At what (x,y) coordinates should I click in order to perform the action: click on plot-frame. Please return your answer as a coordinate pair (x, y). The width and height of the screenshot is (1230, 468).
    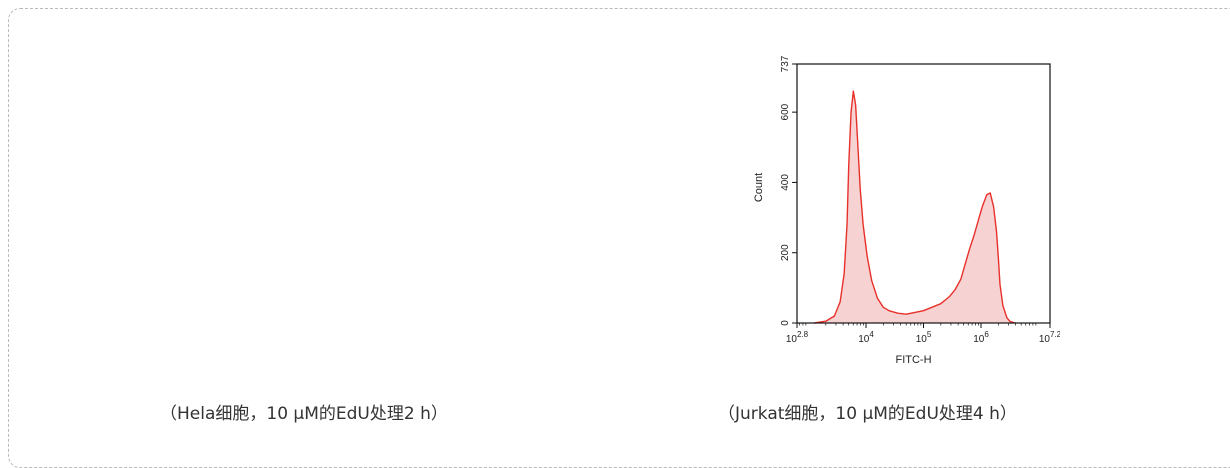
    Looking at the image, I should click on (923, 193).